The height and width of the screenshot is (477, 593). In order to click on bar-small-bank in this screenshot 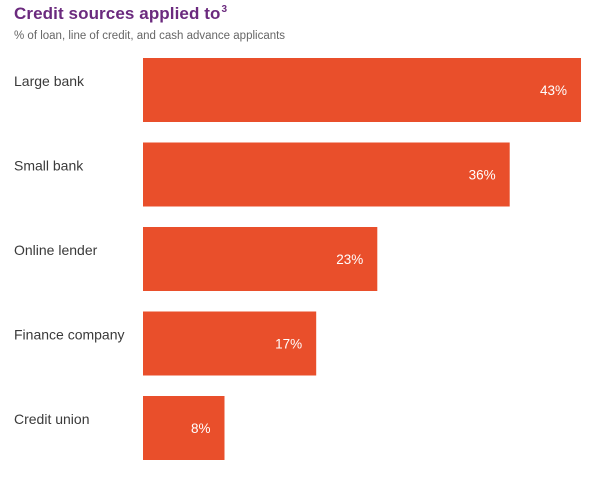, I will do `click(326, 174)`.